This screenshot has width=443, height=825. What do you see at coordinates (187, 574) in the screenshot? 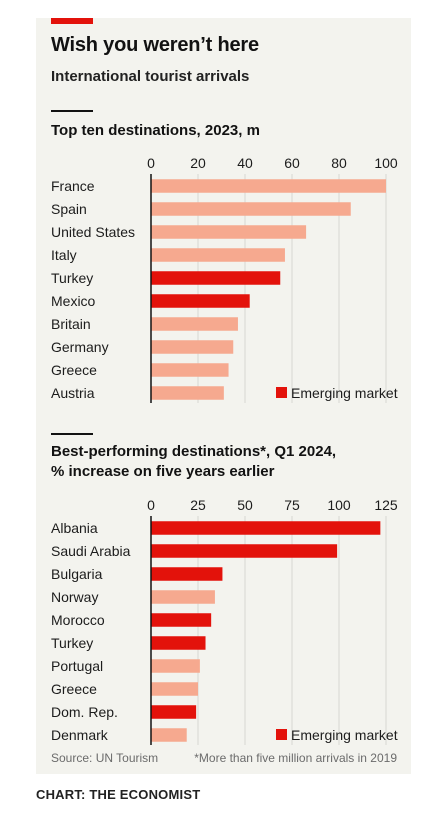
I see `bar-bulgaria` at bounding box center [187, 574].